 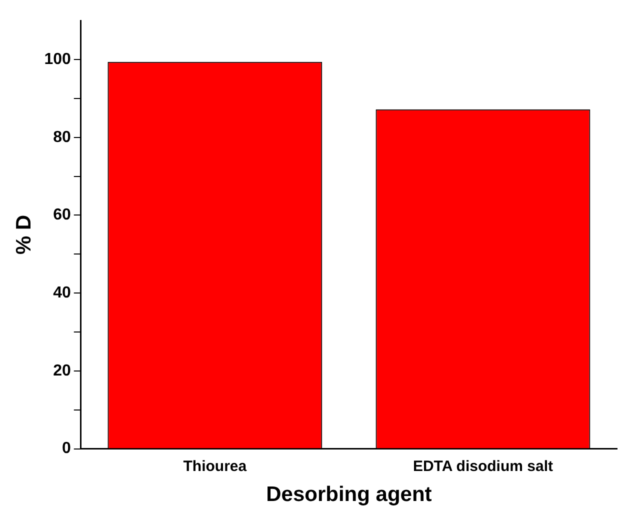 What do you see at coordinates (62, 215) in the screenshot?
I see `y-tick-label: 60` at bounding box center [62, 215].